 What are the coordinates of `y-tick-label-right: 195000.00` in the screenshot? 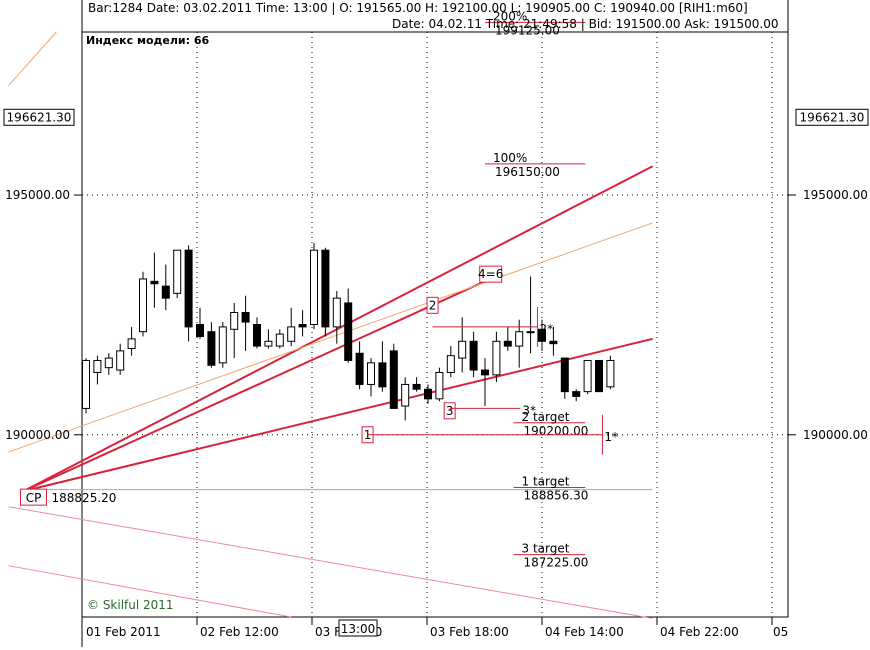 It's located at (835, 195).